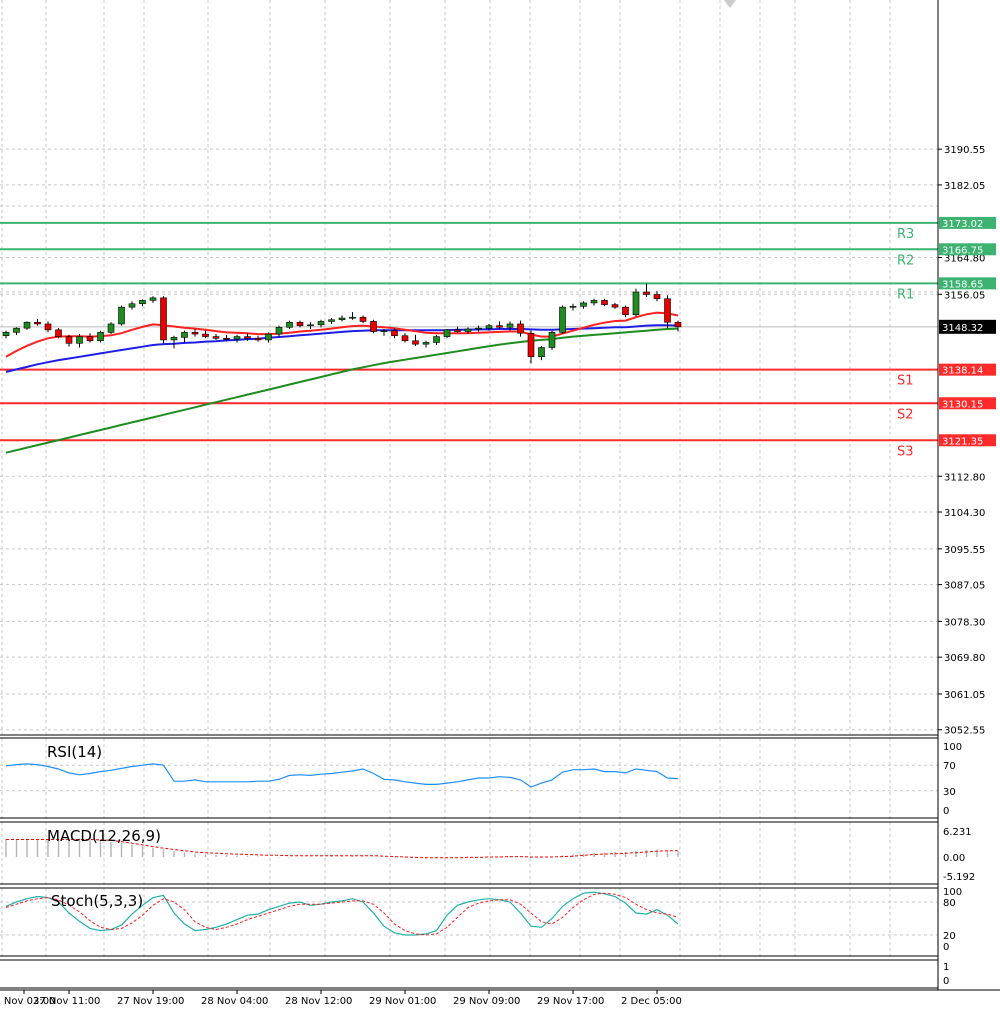  What do you see at coordinates (957, 832) in the screenshot?
I see `macd-tick-label: 6.231` at bounding box center [957, 832].